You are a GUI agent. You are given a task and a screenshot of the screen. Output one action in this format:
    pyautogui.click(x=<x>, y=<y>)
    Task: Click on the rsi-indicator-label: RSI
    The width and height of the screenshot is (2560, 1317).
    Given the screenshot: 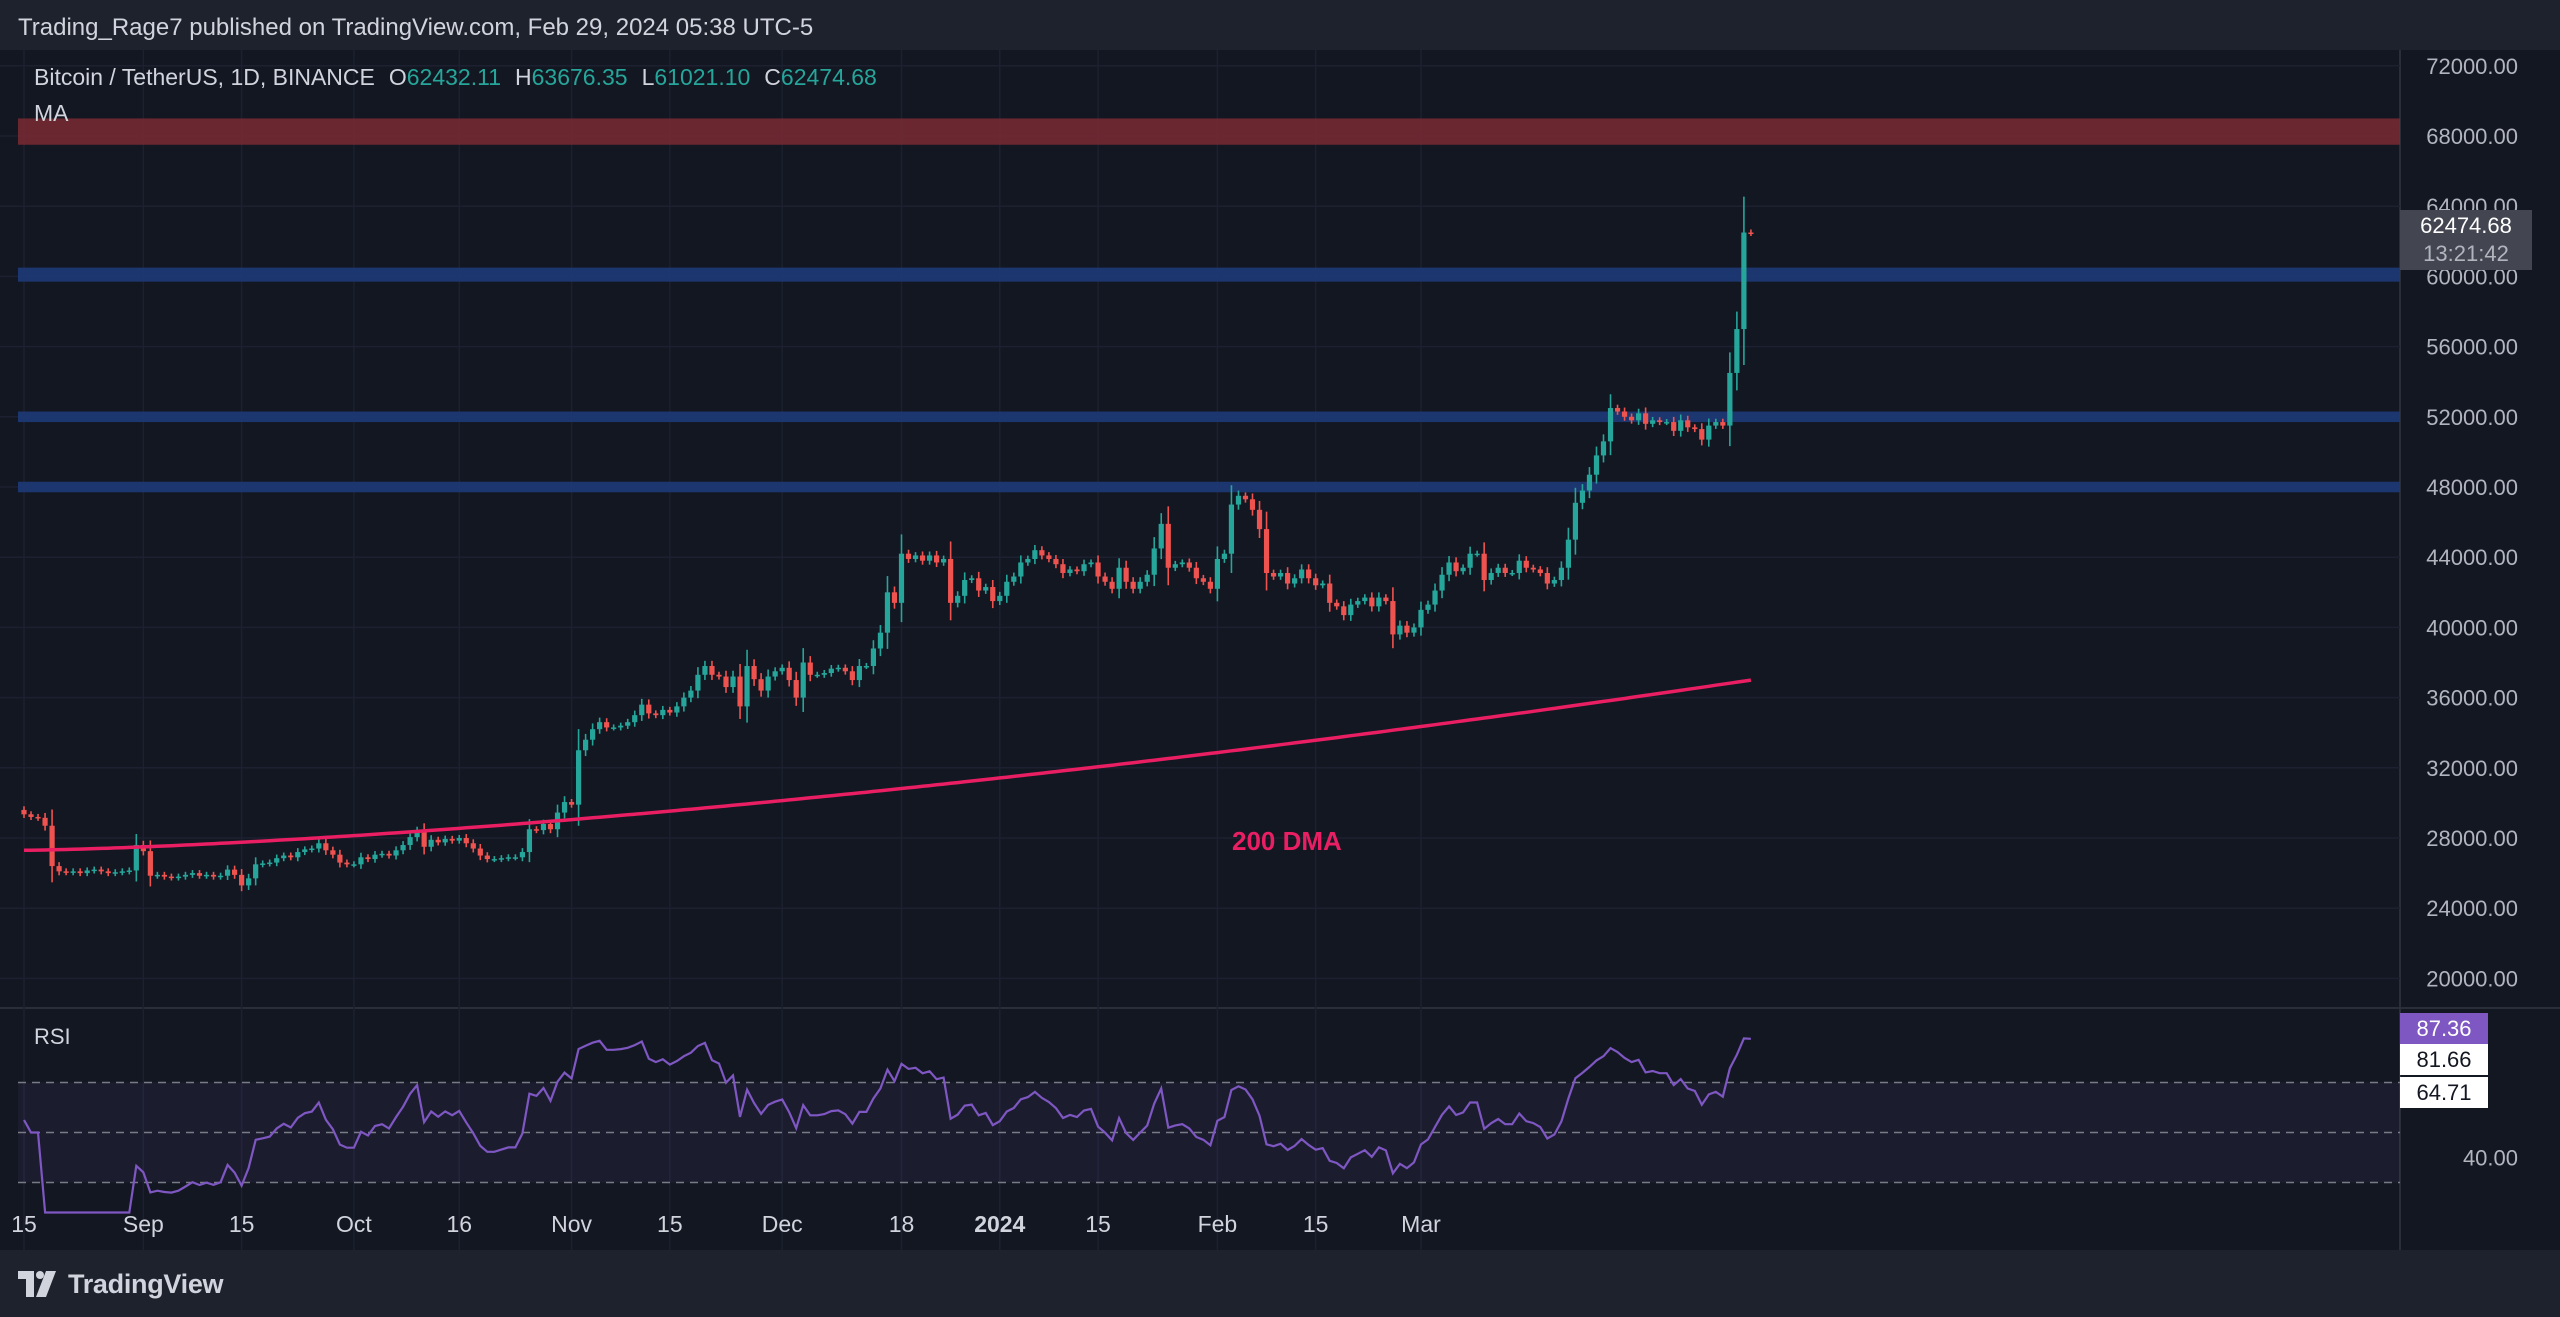 What is the action you would take?
    pyautogui.click(x=52, y=1036)
    